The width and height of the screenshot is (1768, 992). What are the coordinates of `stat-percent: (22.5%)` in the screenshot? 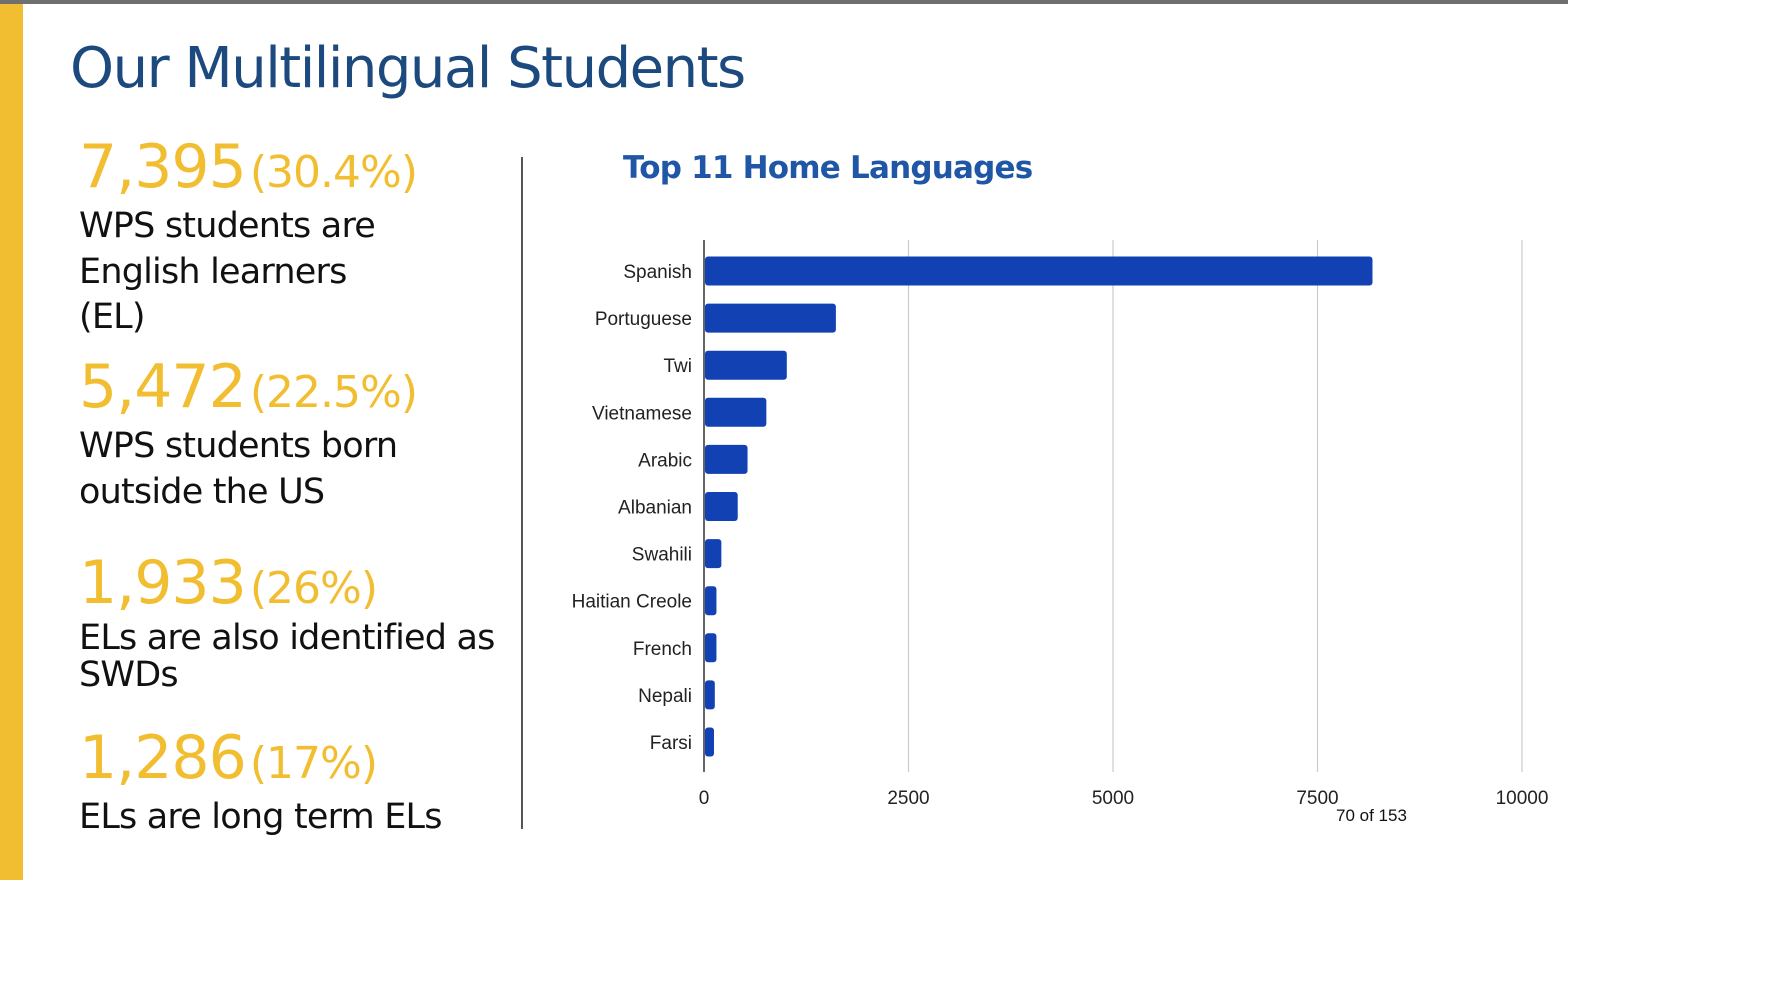 It's located at (333, 392).